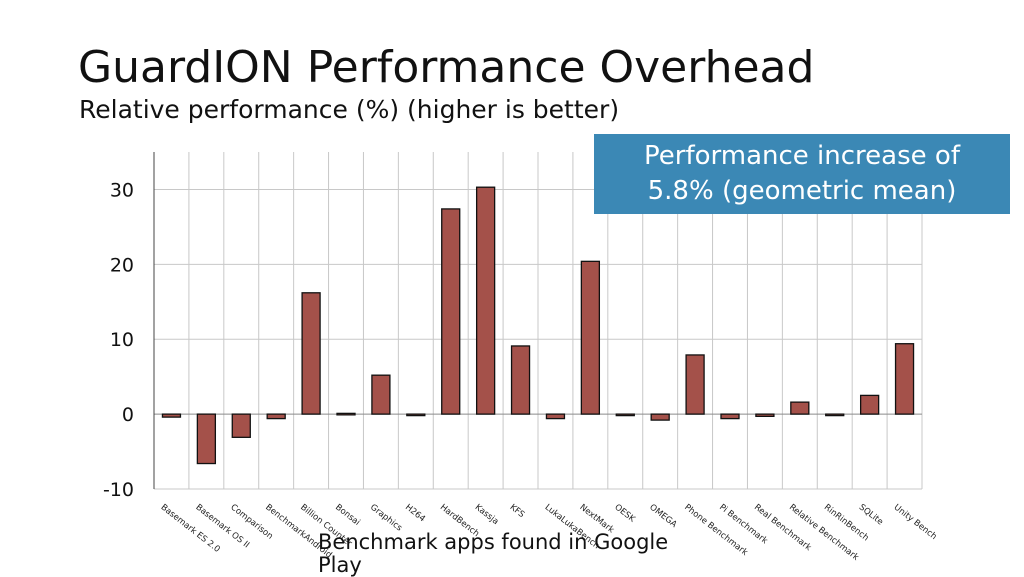  What do you see at coordinates (122, 190) in the screenshot?
I see `y-tick-label: 30` at bounding box center [122, 190].